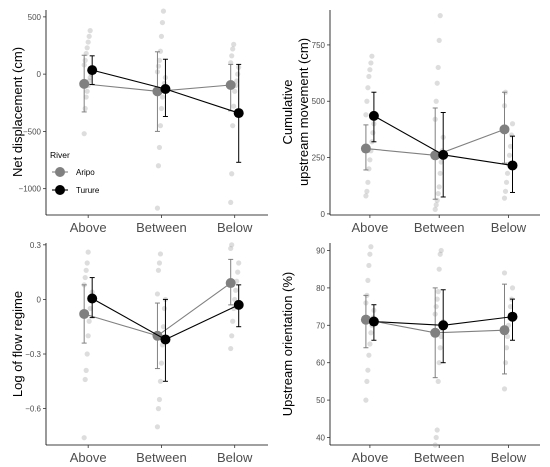 Image resolution: width=550 pixels, height=467 pixels. I want to click on y-tick-label: 500, so click(35, 17).